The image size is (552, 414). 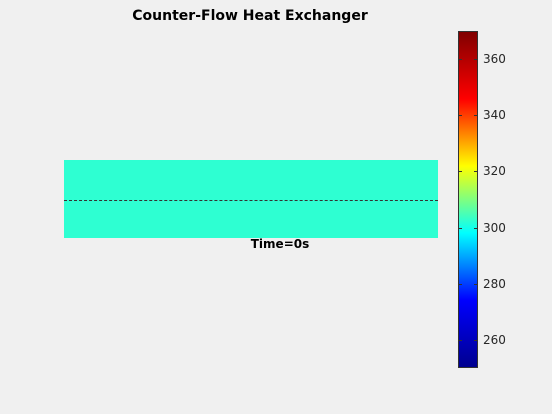 I want to click on time-label: Time=0s, so click(x=280, y=244).